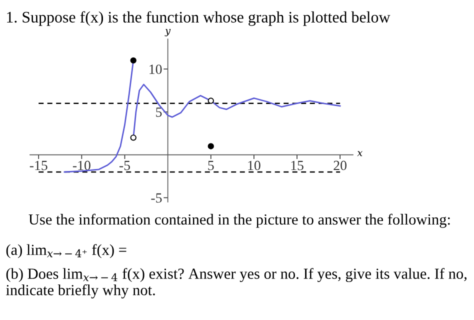  I want to click on y-tick-label: -5, so click(156, 198).